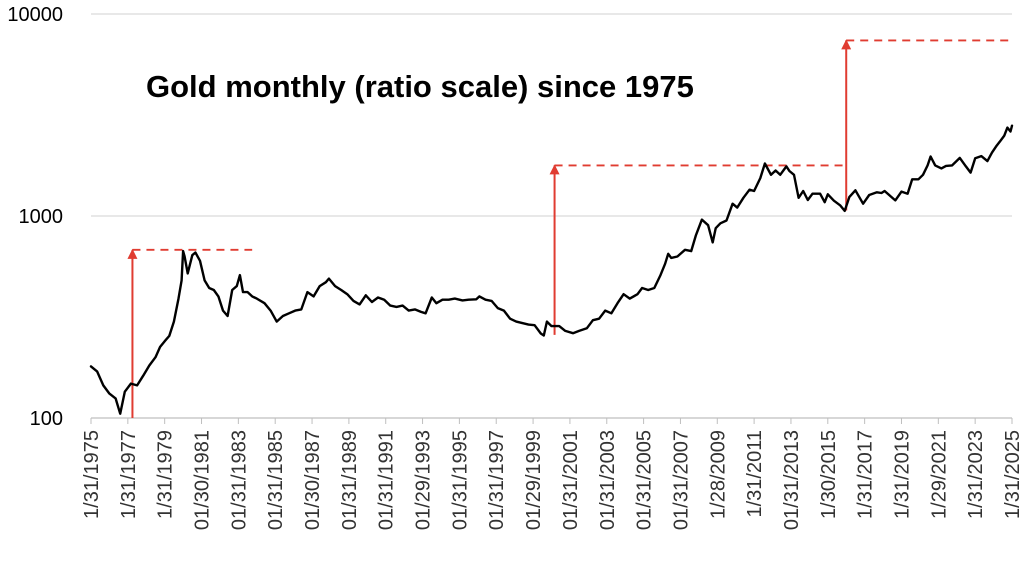 The height and width of the screenshot is (561, 1024). I want to click on x-tick-label: 01/31/2007, so click(681, 480).